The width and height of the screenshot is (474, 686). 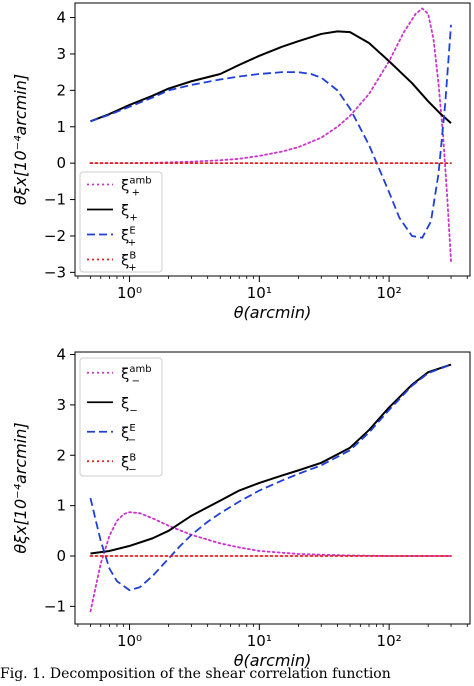 What do you see at coordinates (129, 463) in the screenshot?
I see `legend-label: ξB −` at bounding box center [129, 463].